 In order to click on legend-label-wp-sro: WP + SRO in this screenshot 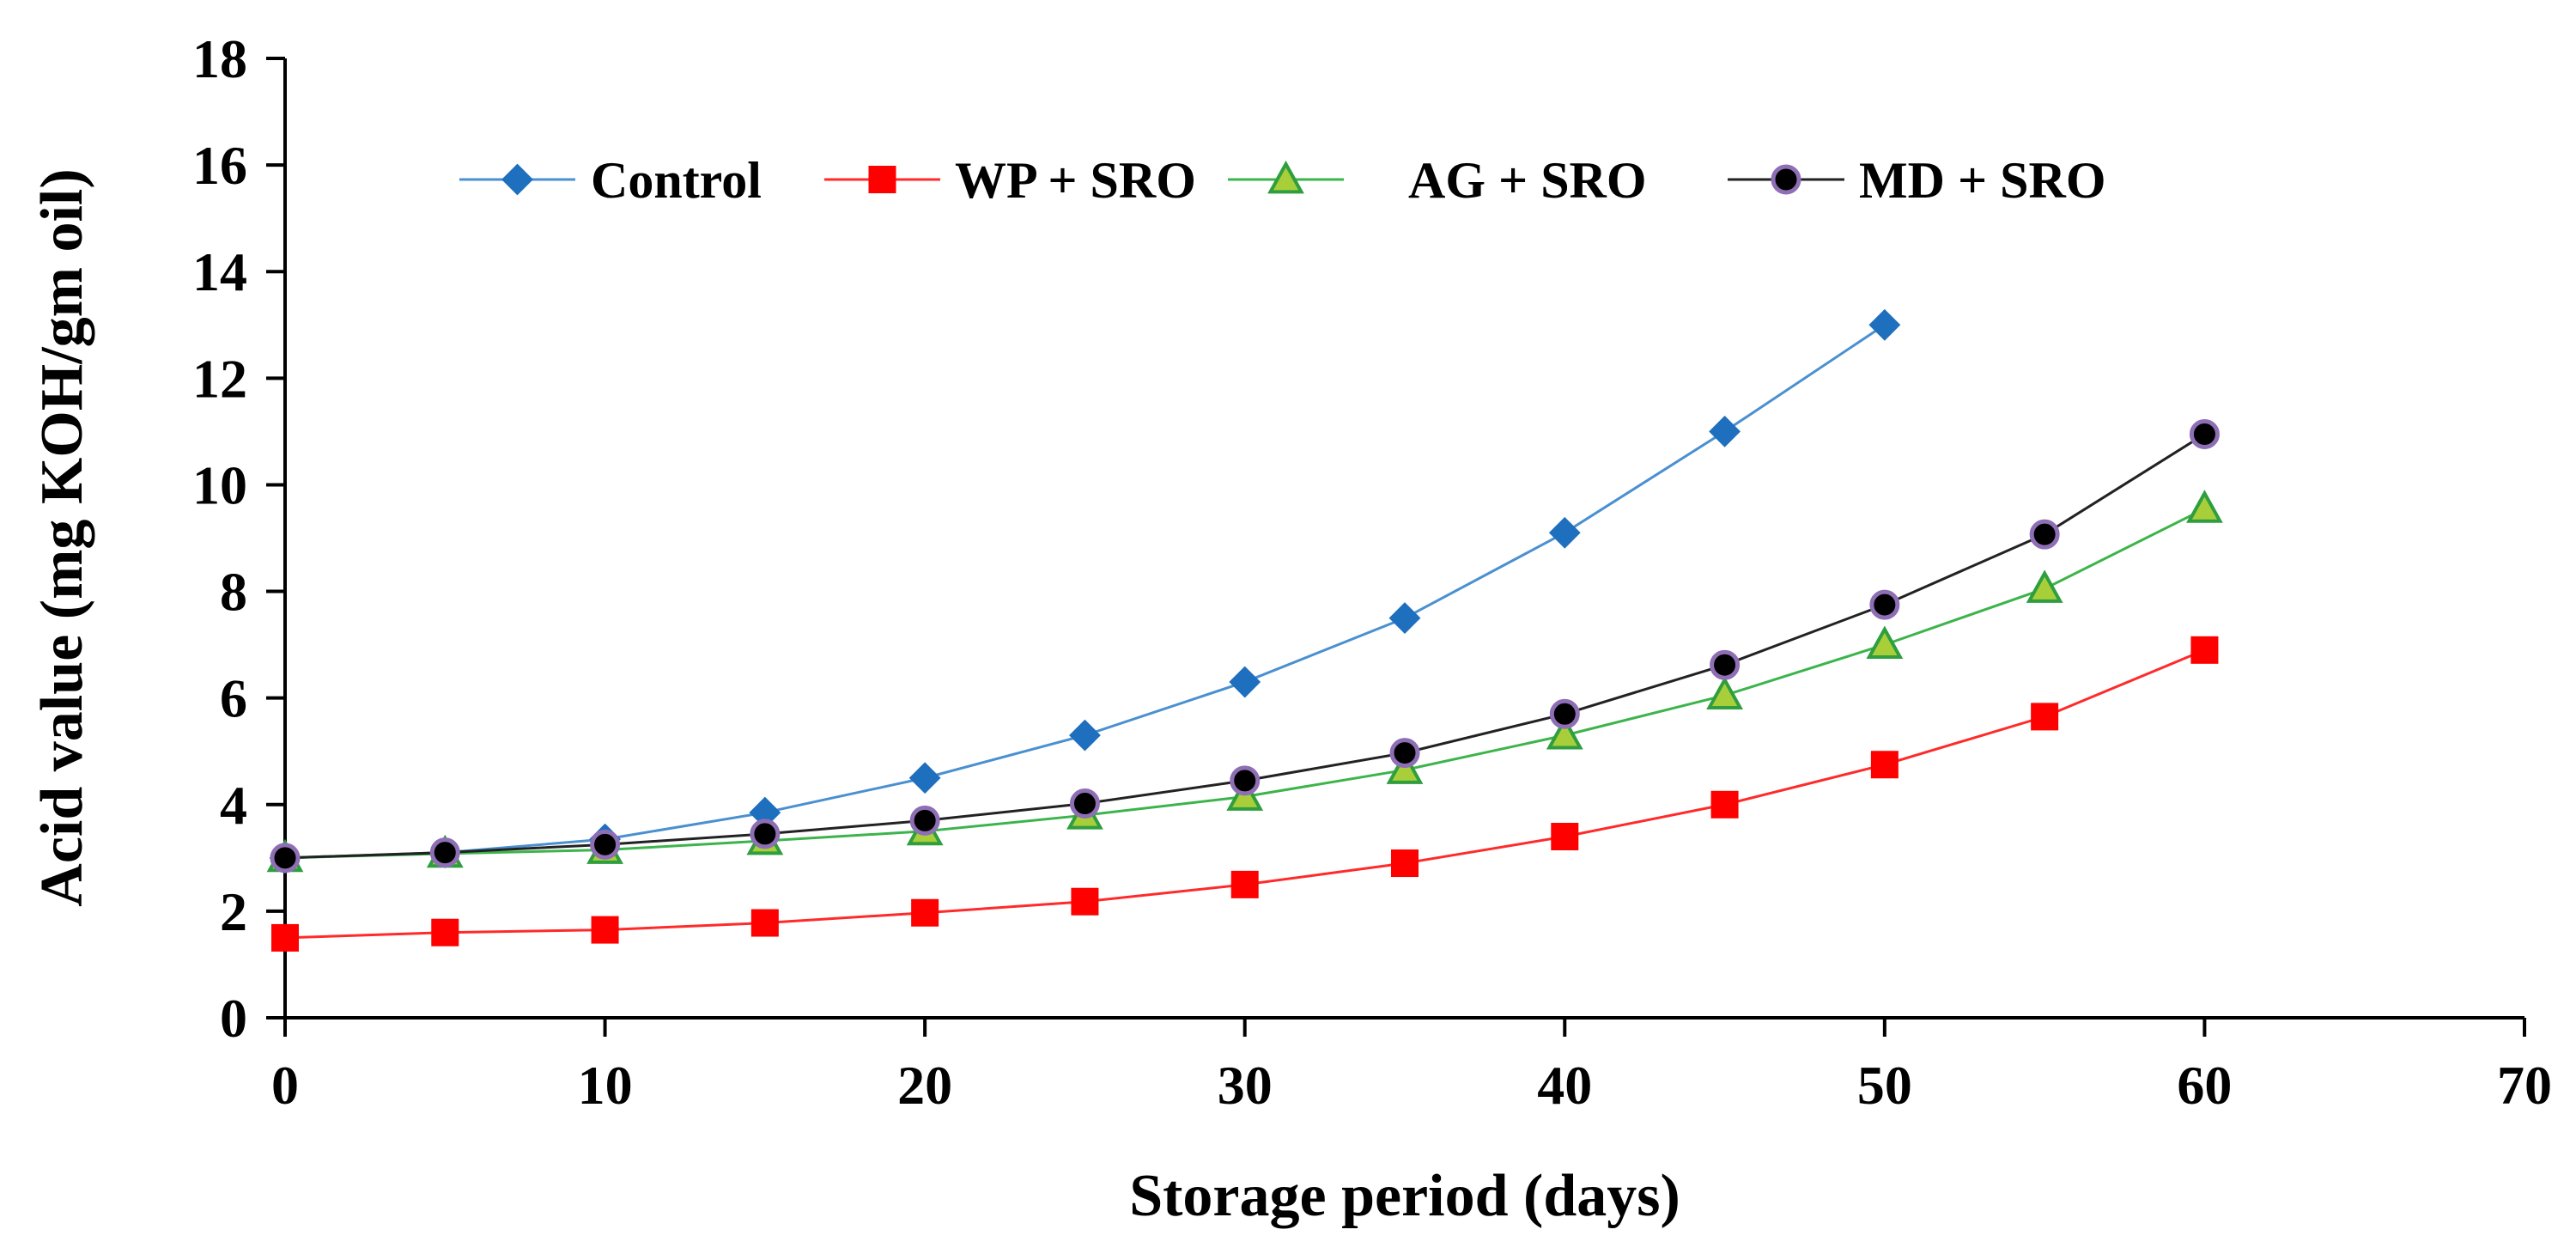, I will do `click(1075, 181)`.